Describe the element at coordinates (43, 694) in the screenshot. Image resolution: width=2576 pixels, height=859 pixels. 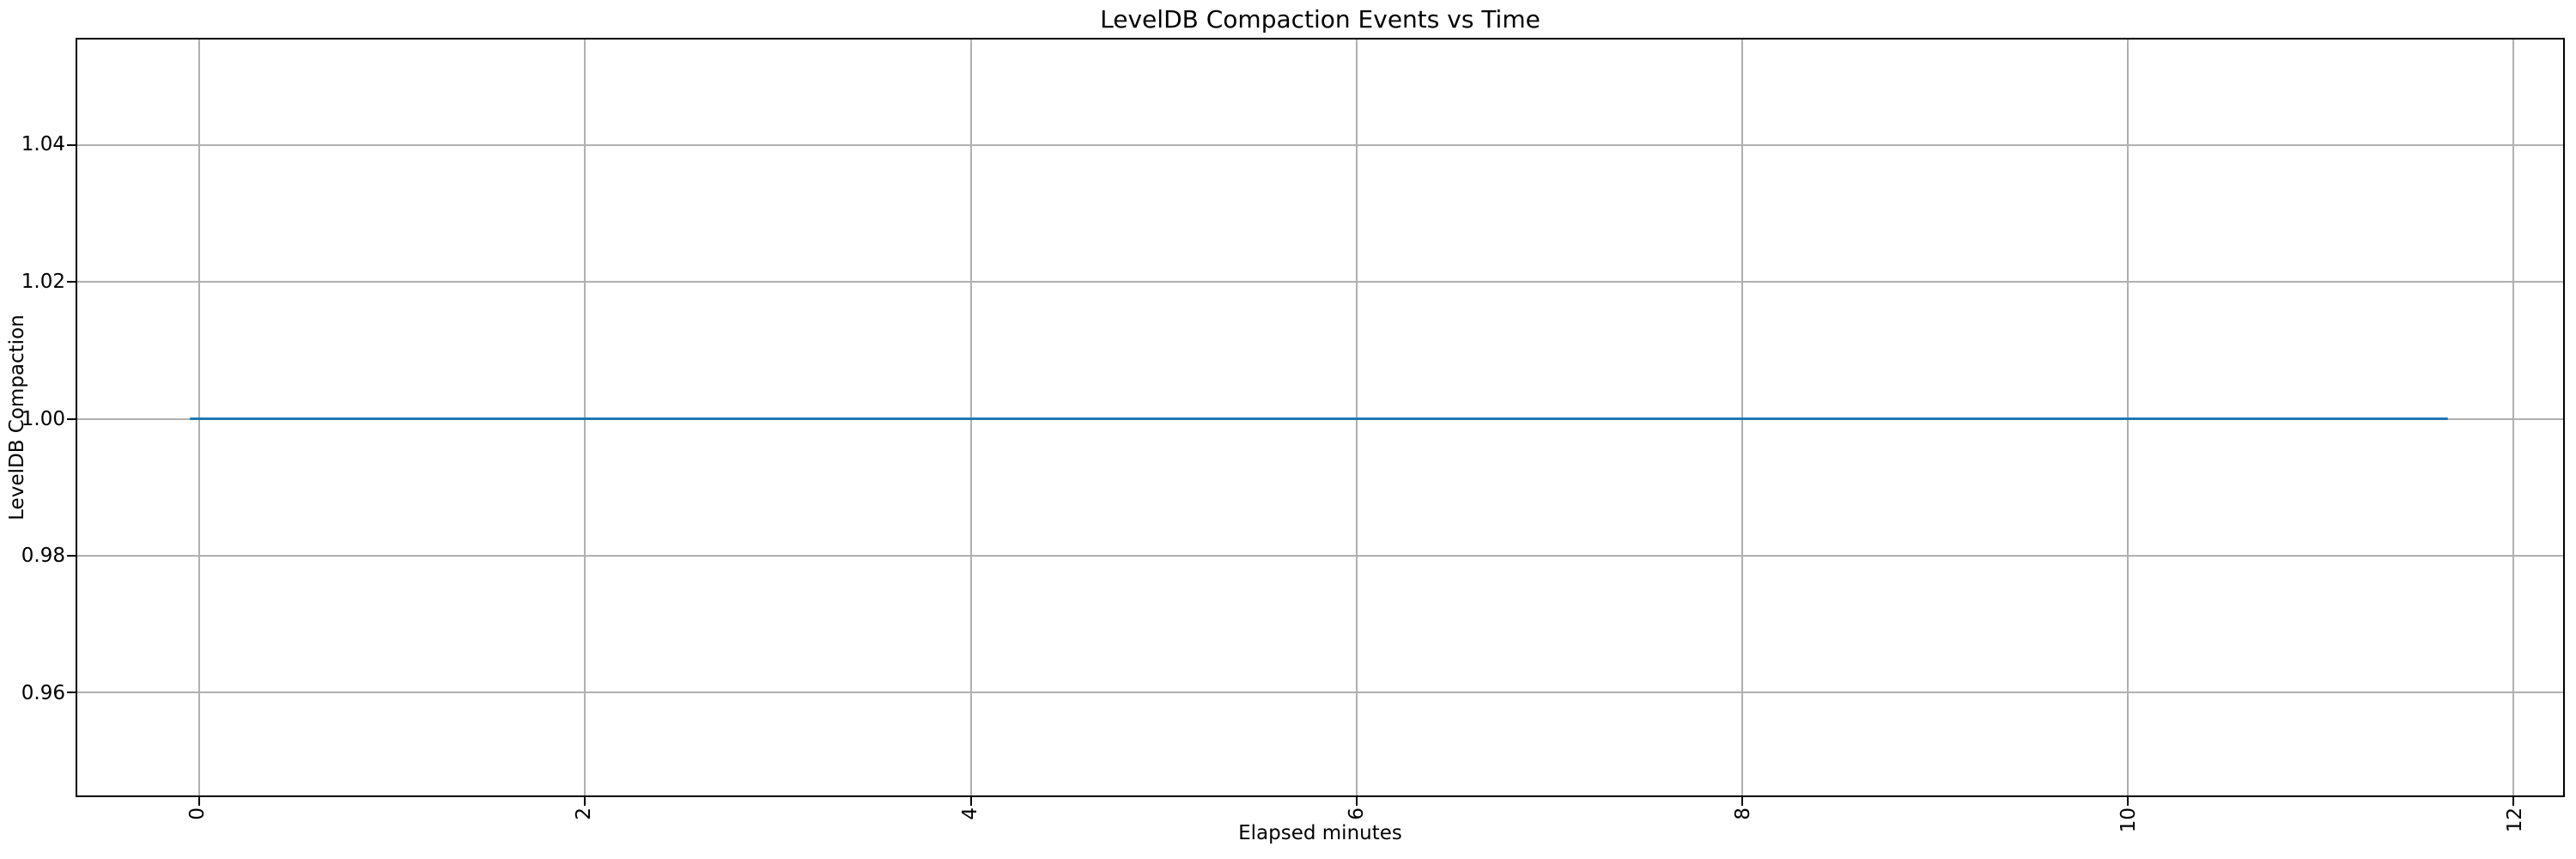
I see `y-tick-label: 0.96` at that location.